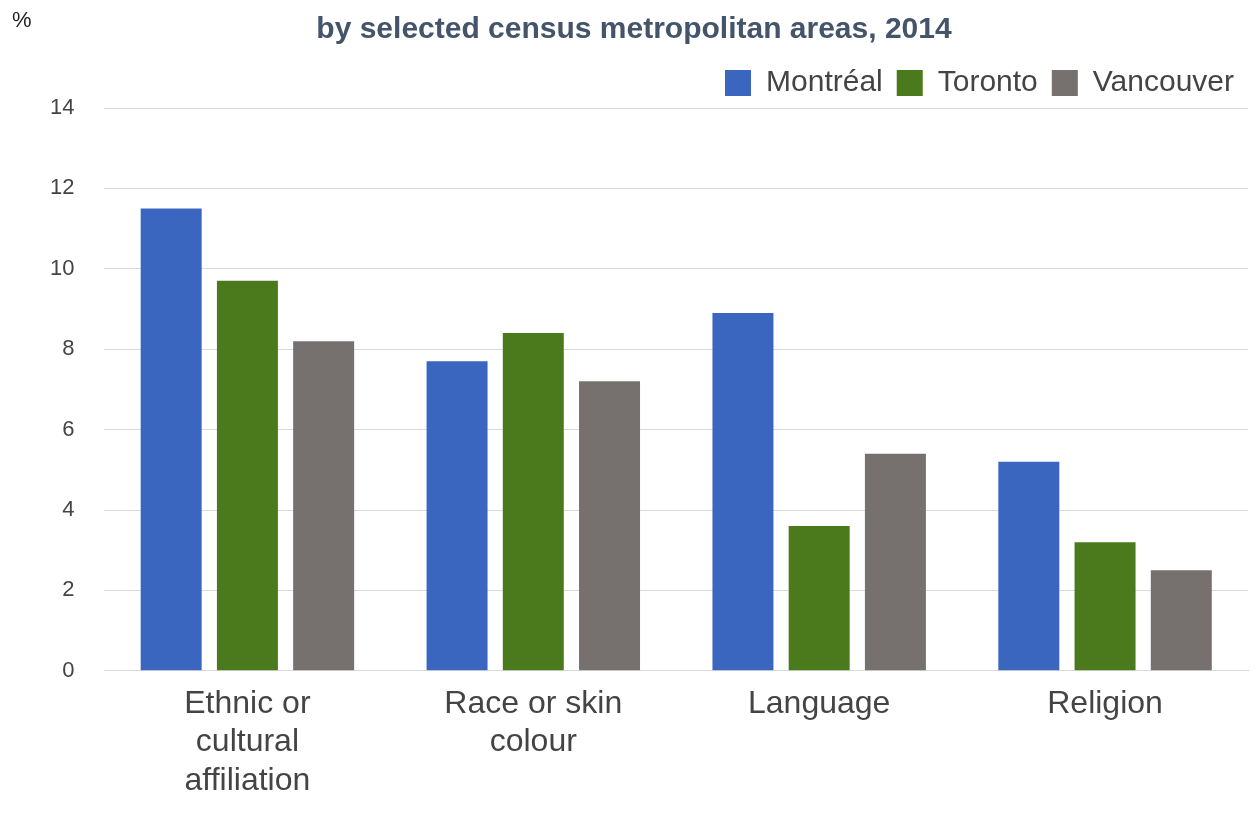 The width and height of the screenshot is (1258, 818). Describe the element at coordinates (819, 701) in the screenshot. I see `x-tick-label: Language` at that location.